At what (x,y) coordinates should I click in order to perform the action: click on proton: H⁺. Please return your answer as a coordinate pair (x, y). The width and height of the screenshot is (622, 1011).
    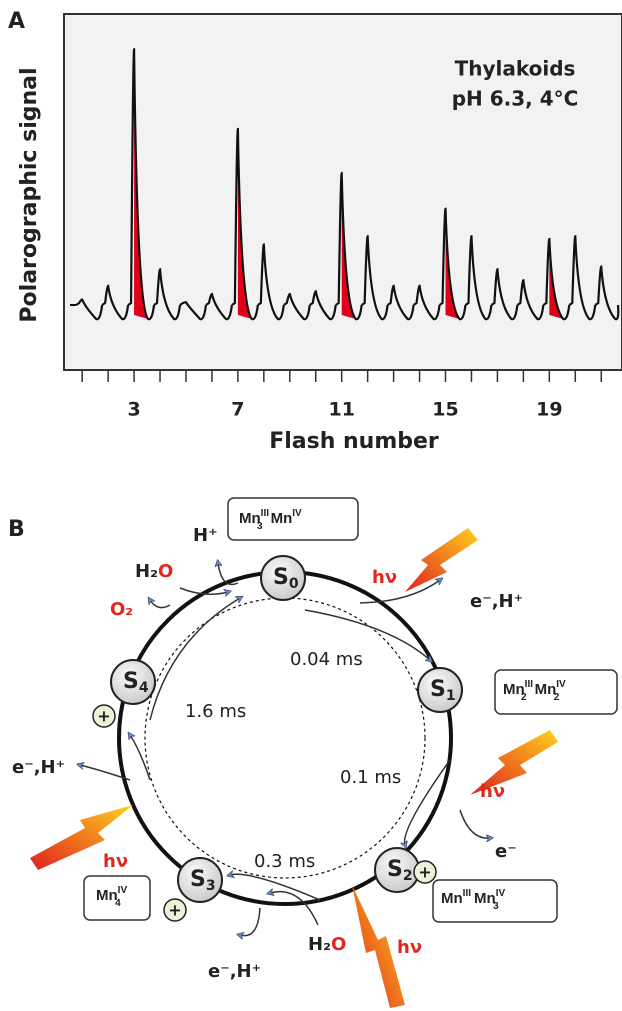
    Looking at the image, I should click on (205, 535).